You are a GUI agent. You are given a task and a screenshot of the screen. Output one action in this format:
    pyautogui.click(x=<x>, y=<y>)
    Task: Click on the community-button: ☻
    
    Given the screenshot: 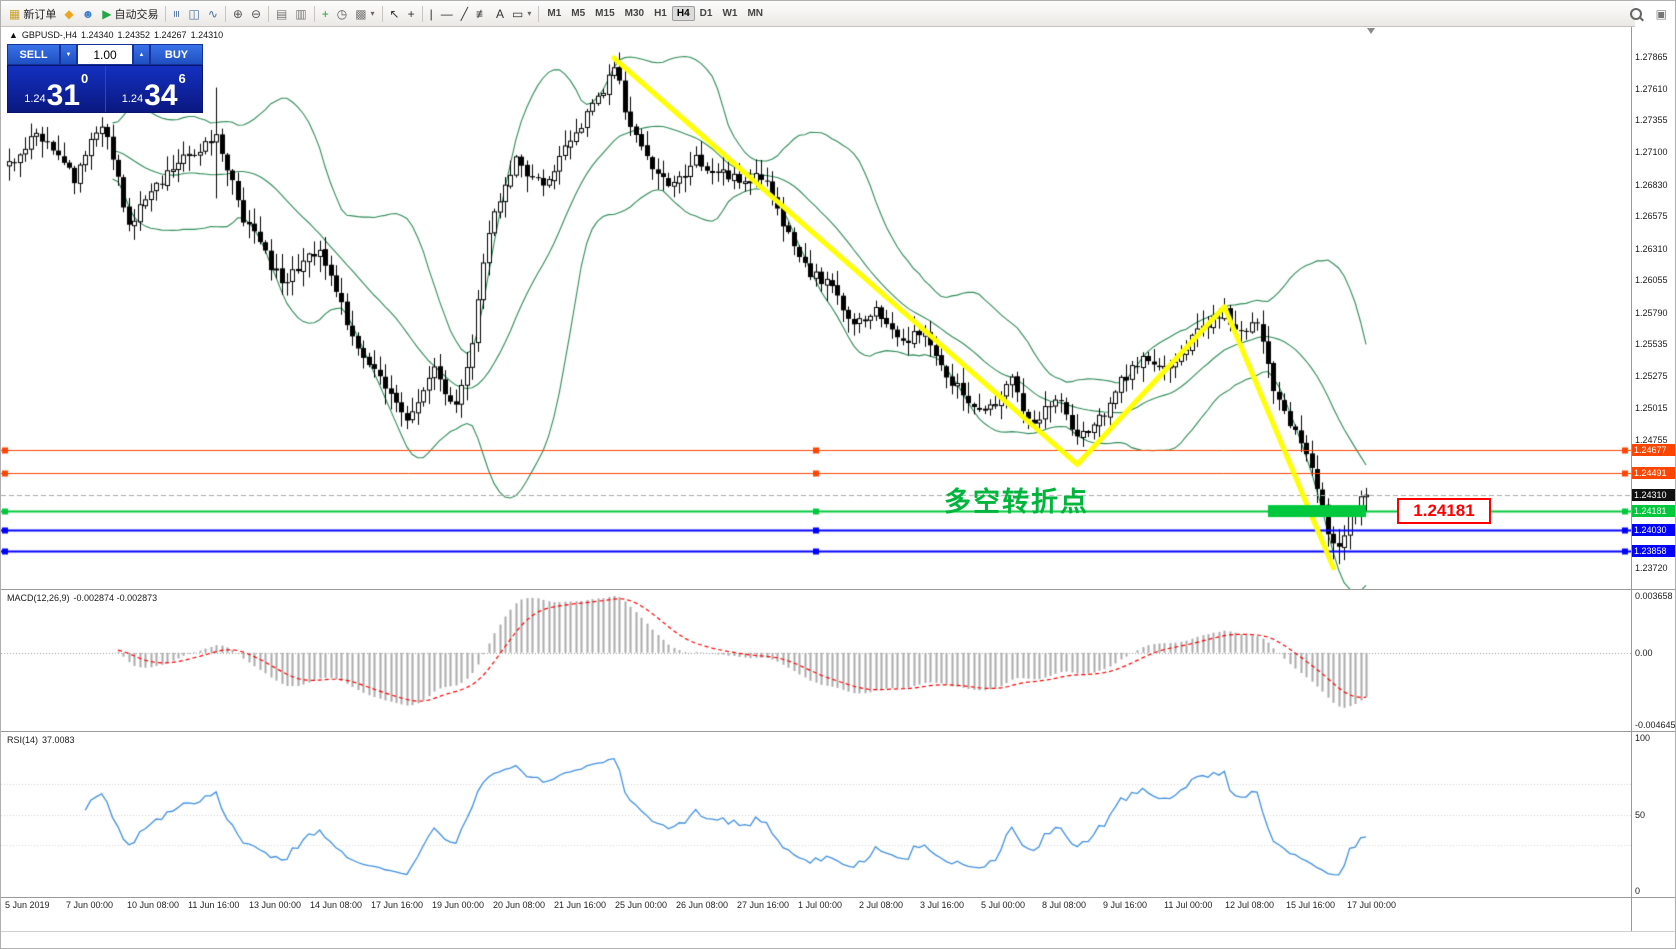 What is the action you would take?
    pyautogui.click(x=88, y=14)
    